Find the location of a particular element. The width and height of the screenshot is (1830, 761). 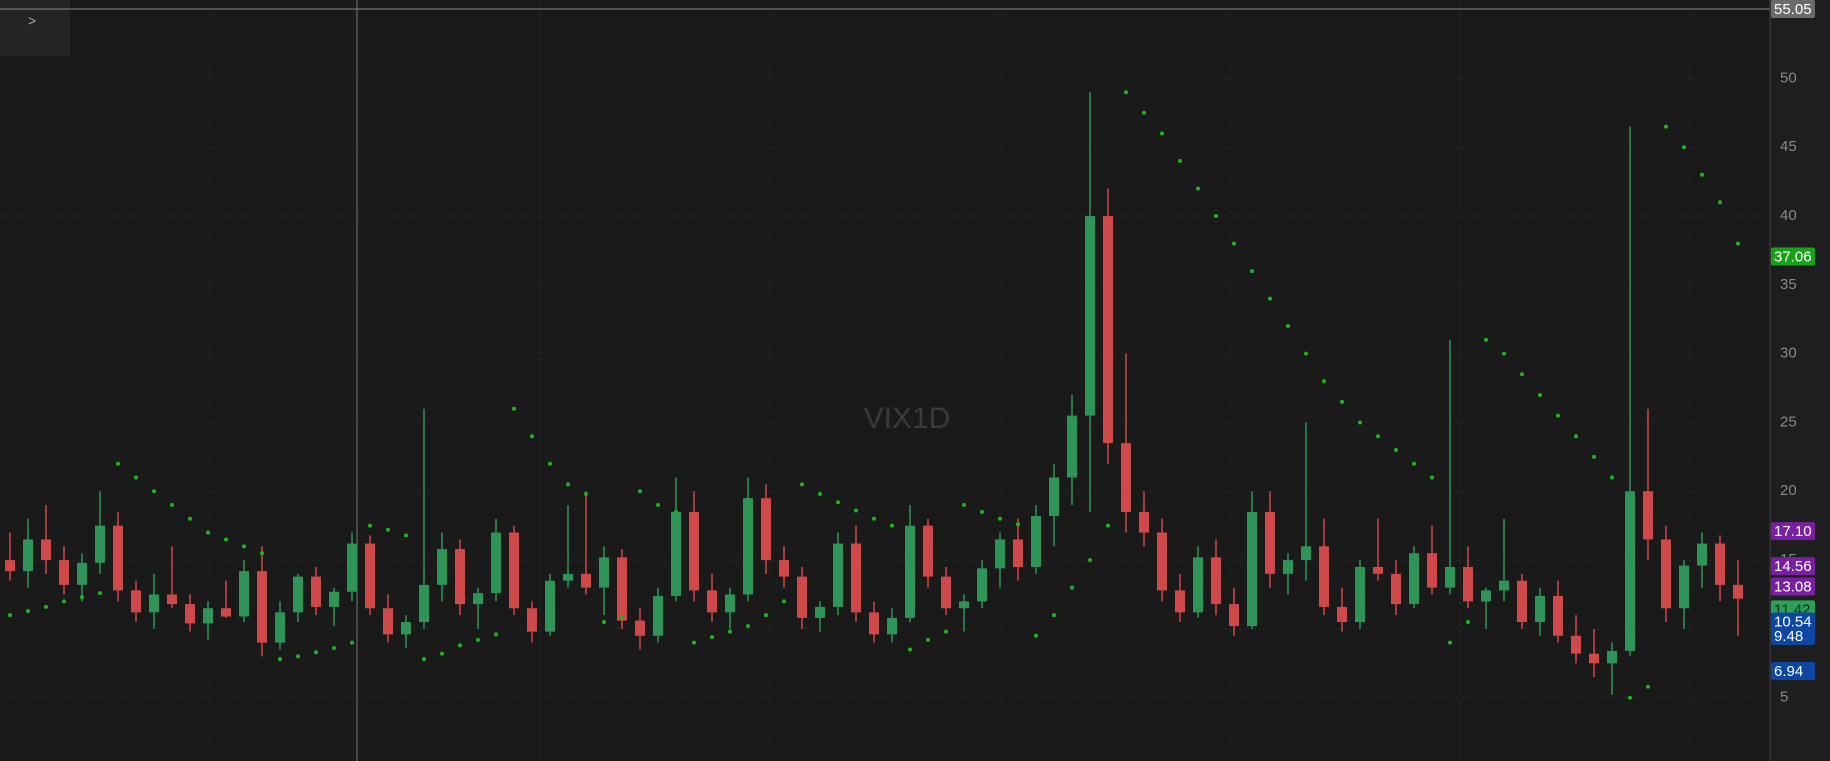

y-tick-label: 30 is located at coordinates (1788, 353).